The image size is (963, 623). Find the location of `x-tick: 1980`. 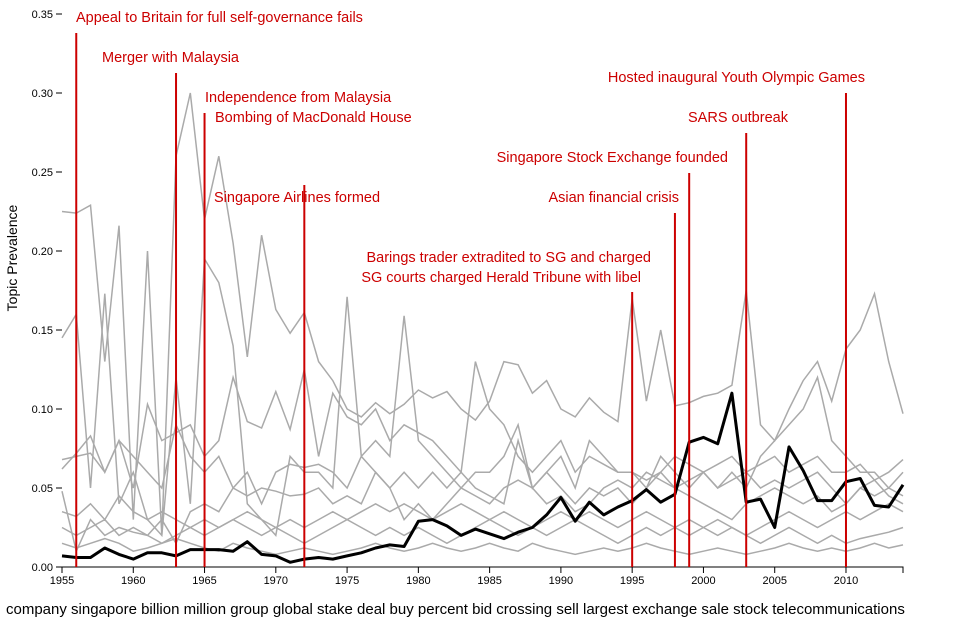

x-tick: 1980 is located at coordinates (418, 577).